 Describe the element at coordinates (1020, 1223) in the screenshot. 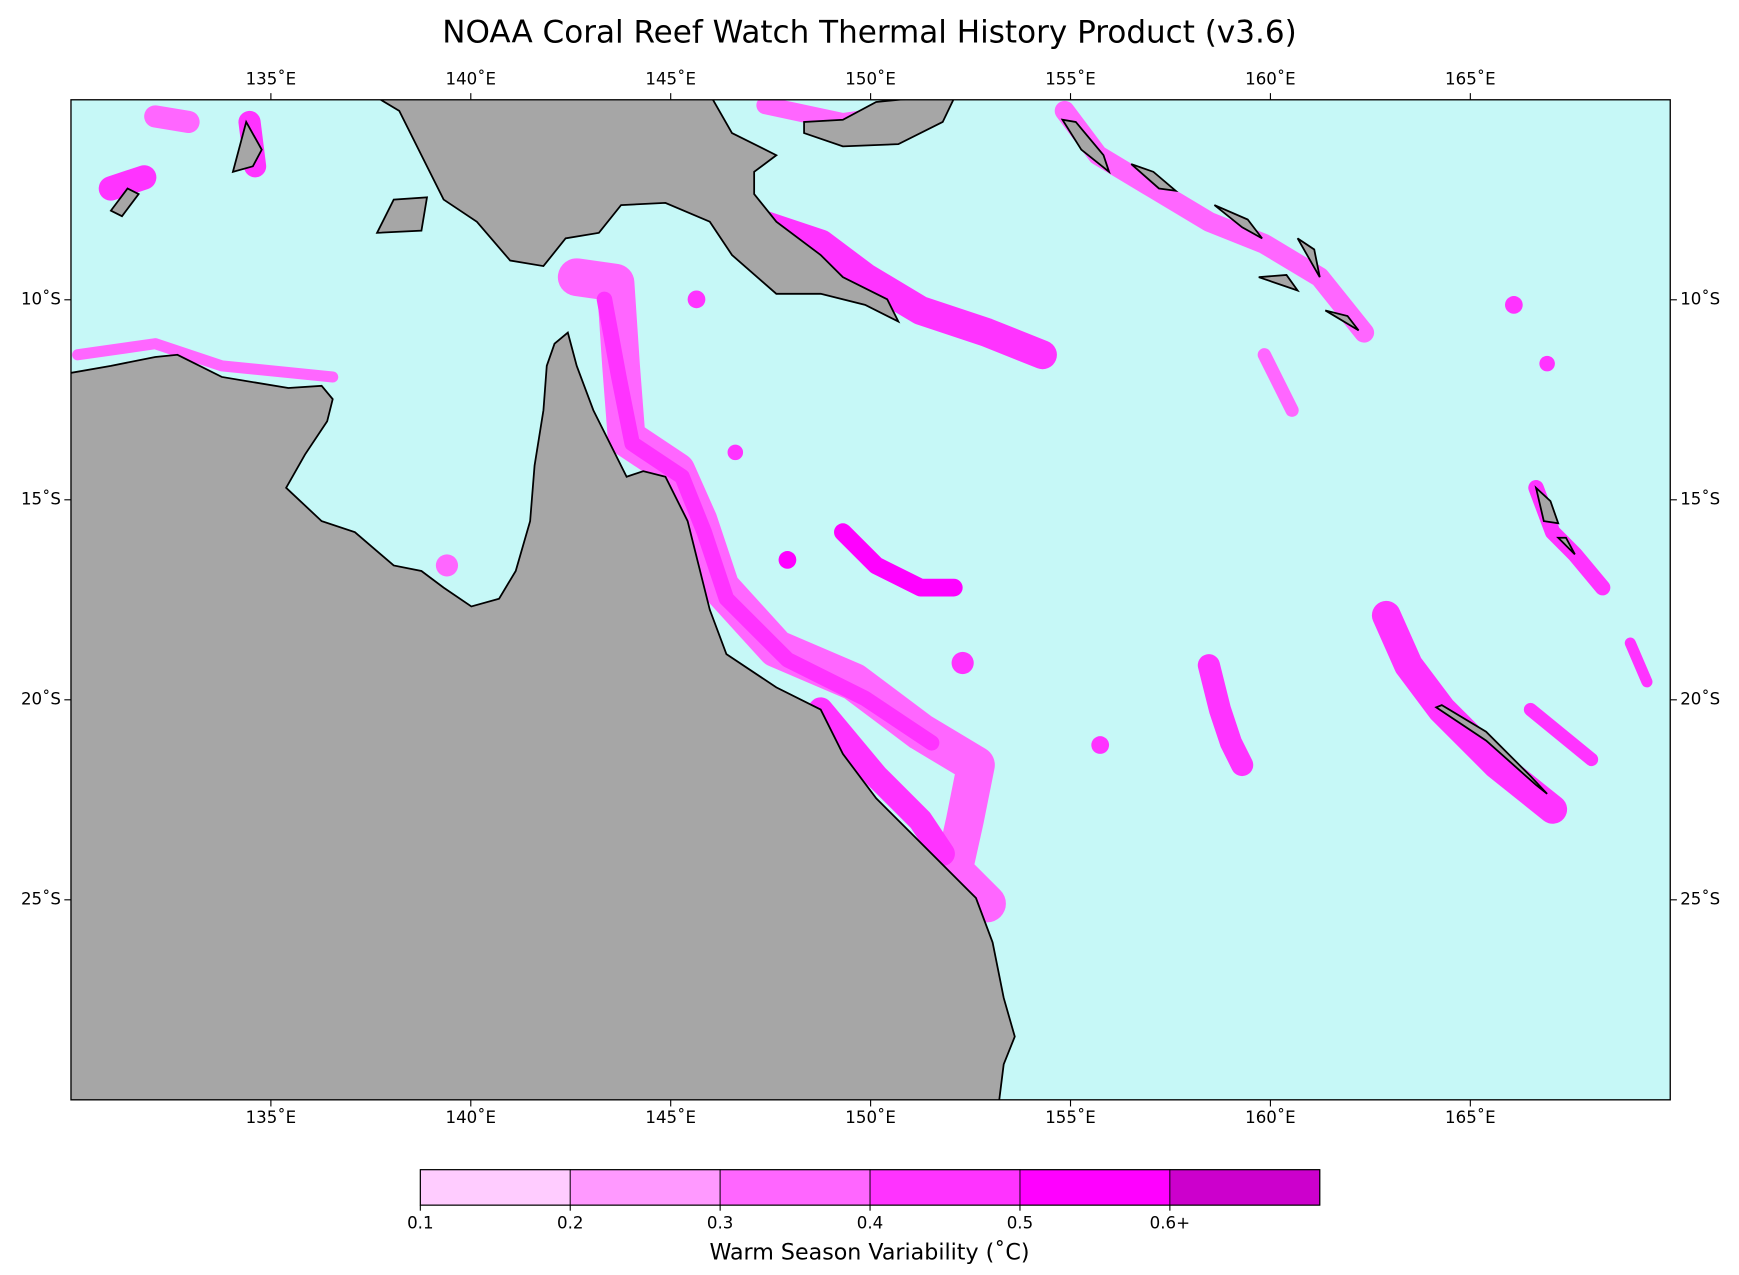

I see `colorbar-tick-label: 0.5` at that location.